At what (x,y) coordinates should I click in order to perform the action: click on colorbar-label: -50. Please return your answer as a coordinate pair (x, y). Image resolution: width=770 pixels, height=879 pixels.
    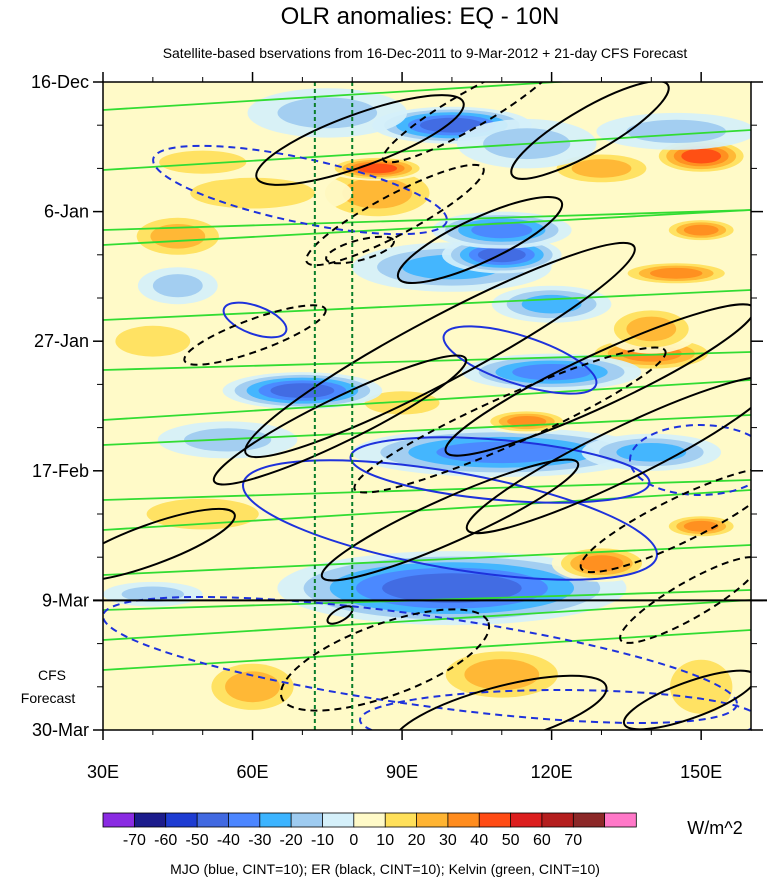
    Looking at the image, I should click on (197, 840).